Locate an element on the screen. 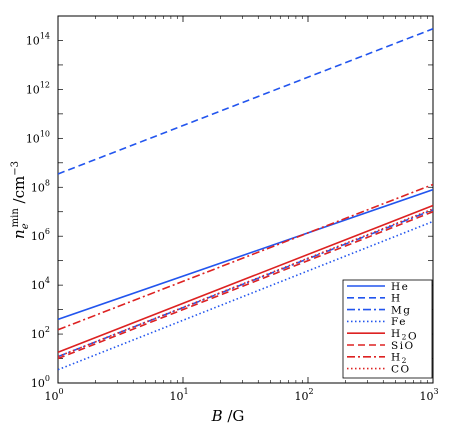  y-tick-label: 10¹⁴ is located at coordinates (38, 39).